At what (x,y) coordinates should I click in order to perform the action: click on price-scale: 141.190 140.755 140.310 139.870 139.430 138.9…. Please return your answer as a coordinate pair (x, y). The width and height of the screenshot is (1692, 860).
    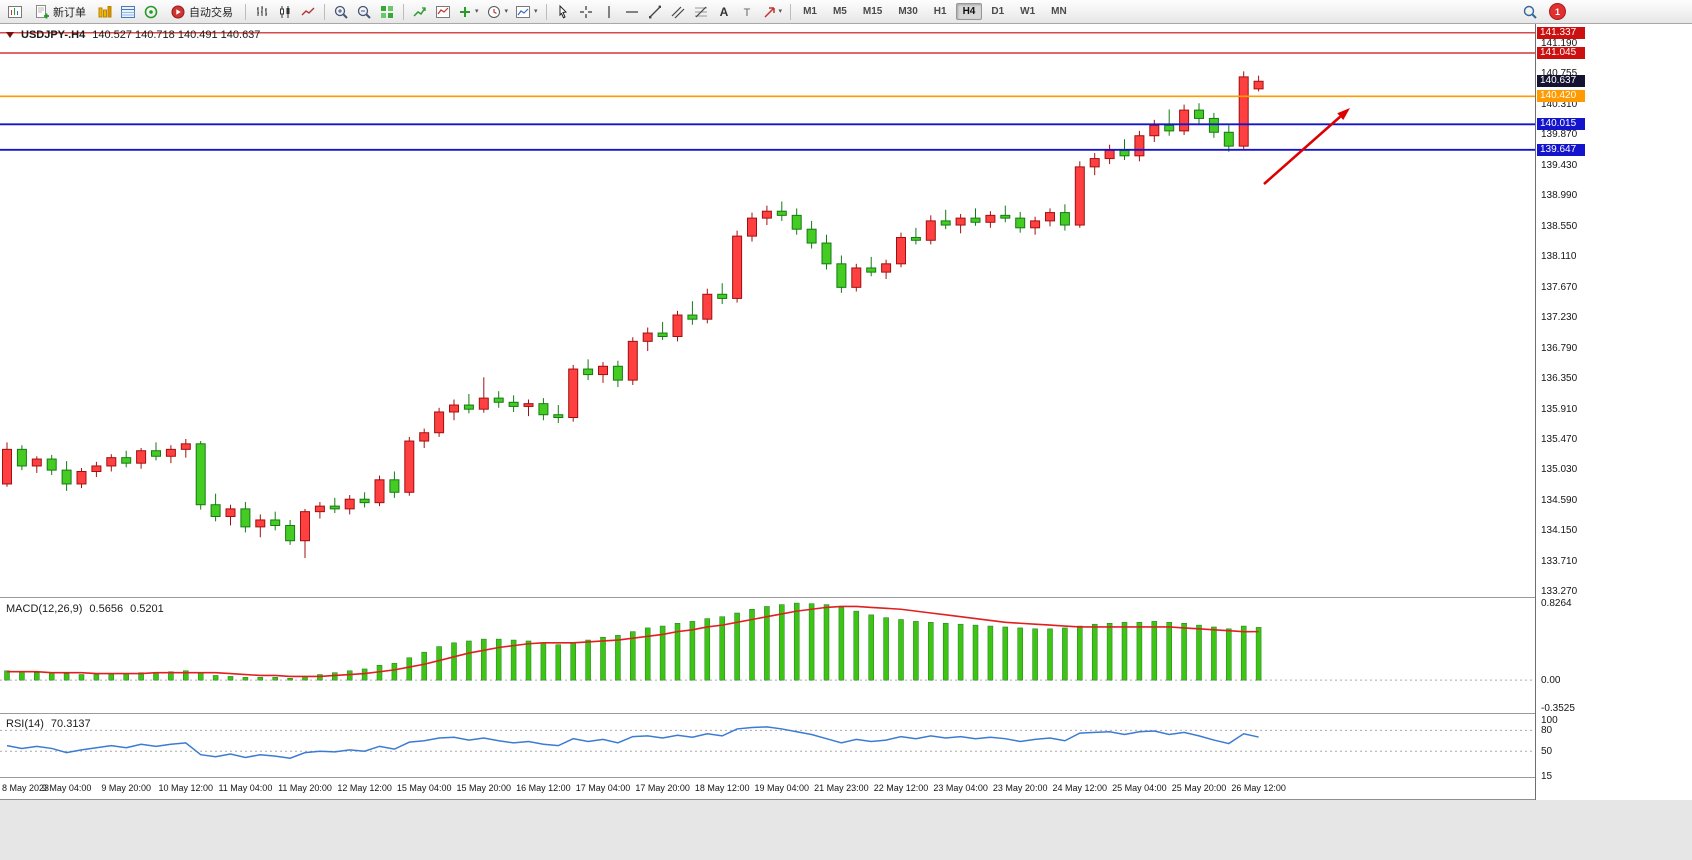
    Looking at the image, I should click on (1614, 412).